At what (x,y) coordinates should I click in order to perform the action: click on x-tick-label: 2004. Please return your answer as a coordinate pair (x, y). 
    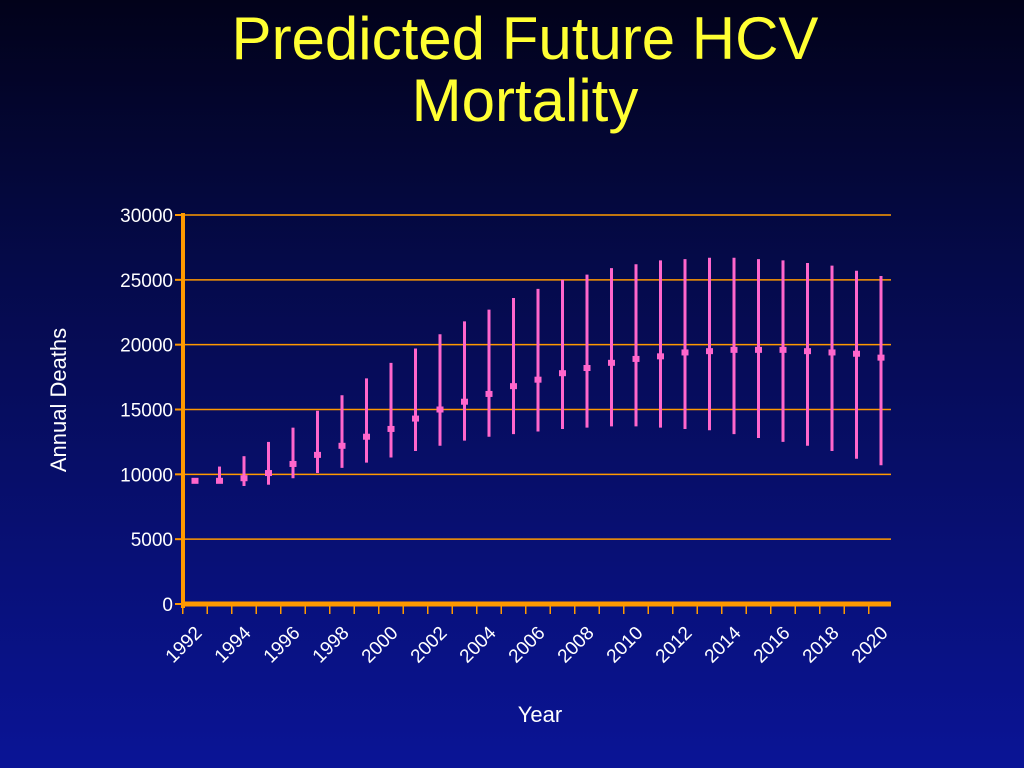
    Looking at the image, I should click on (478, 644).